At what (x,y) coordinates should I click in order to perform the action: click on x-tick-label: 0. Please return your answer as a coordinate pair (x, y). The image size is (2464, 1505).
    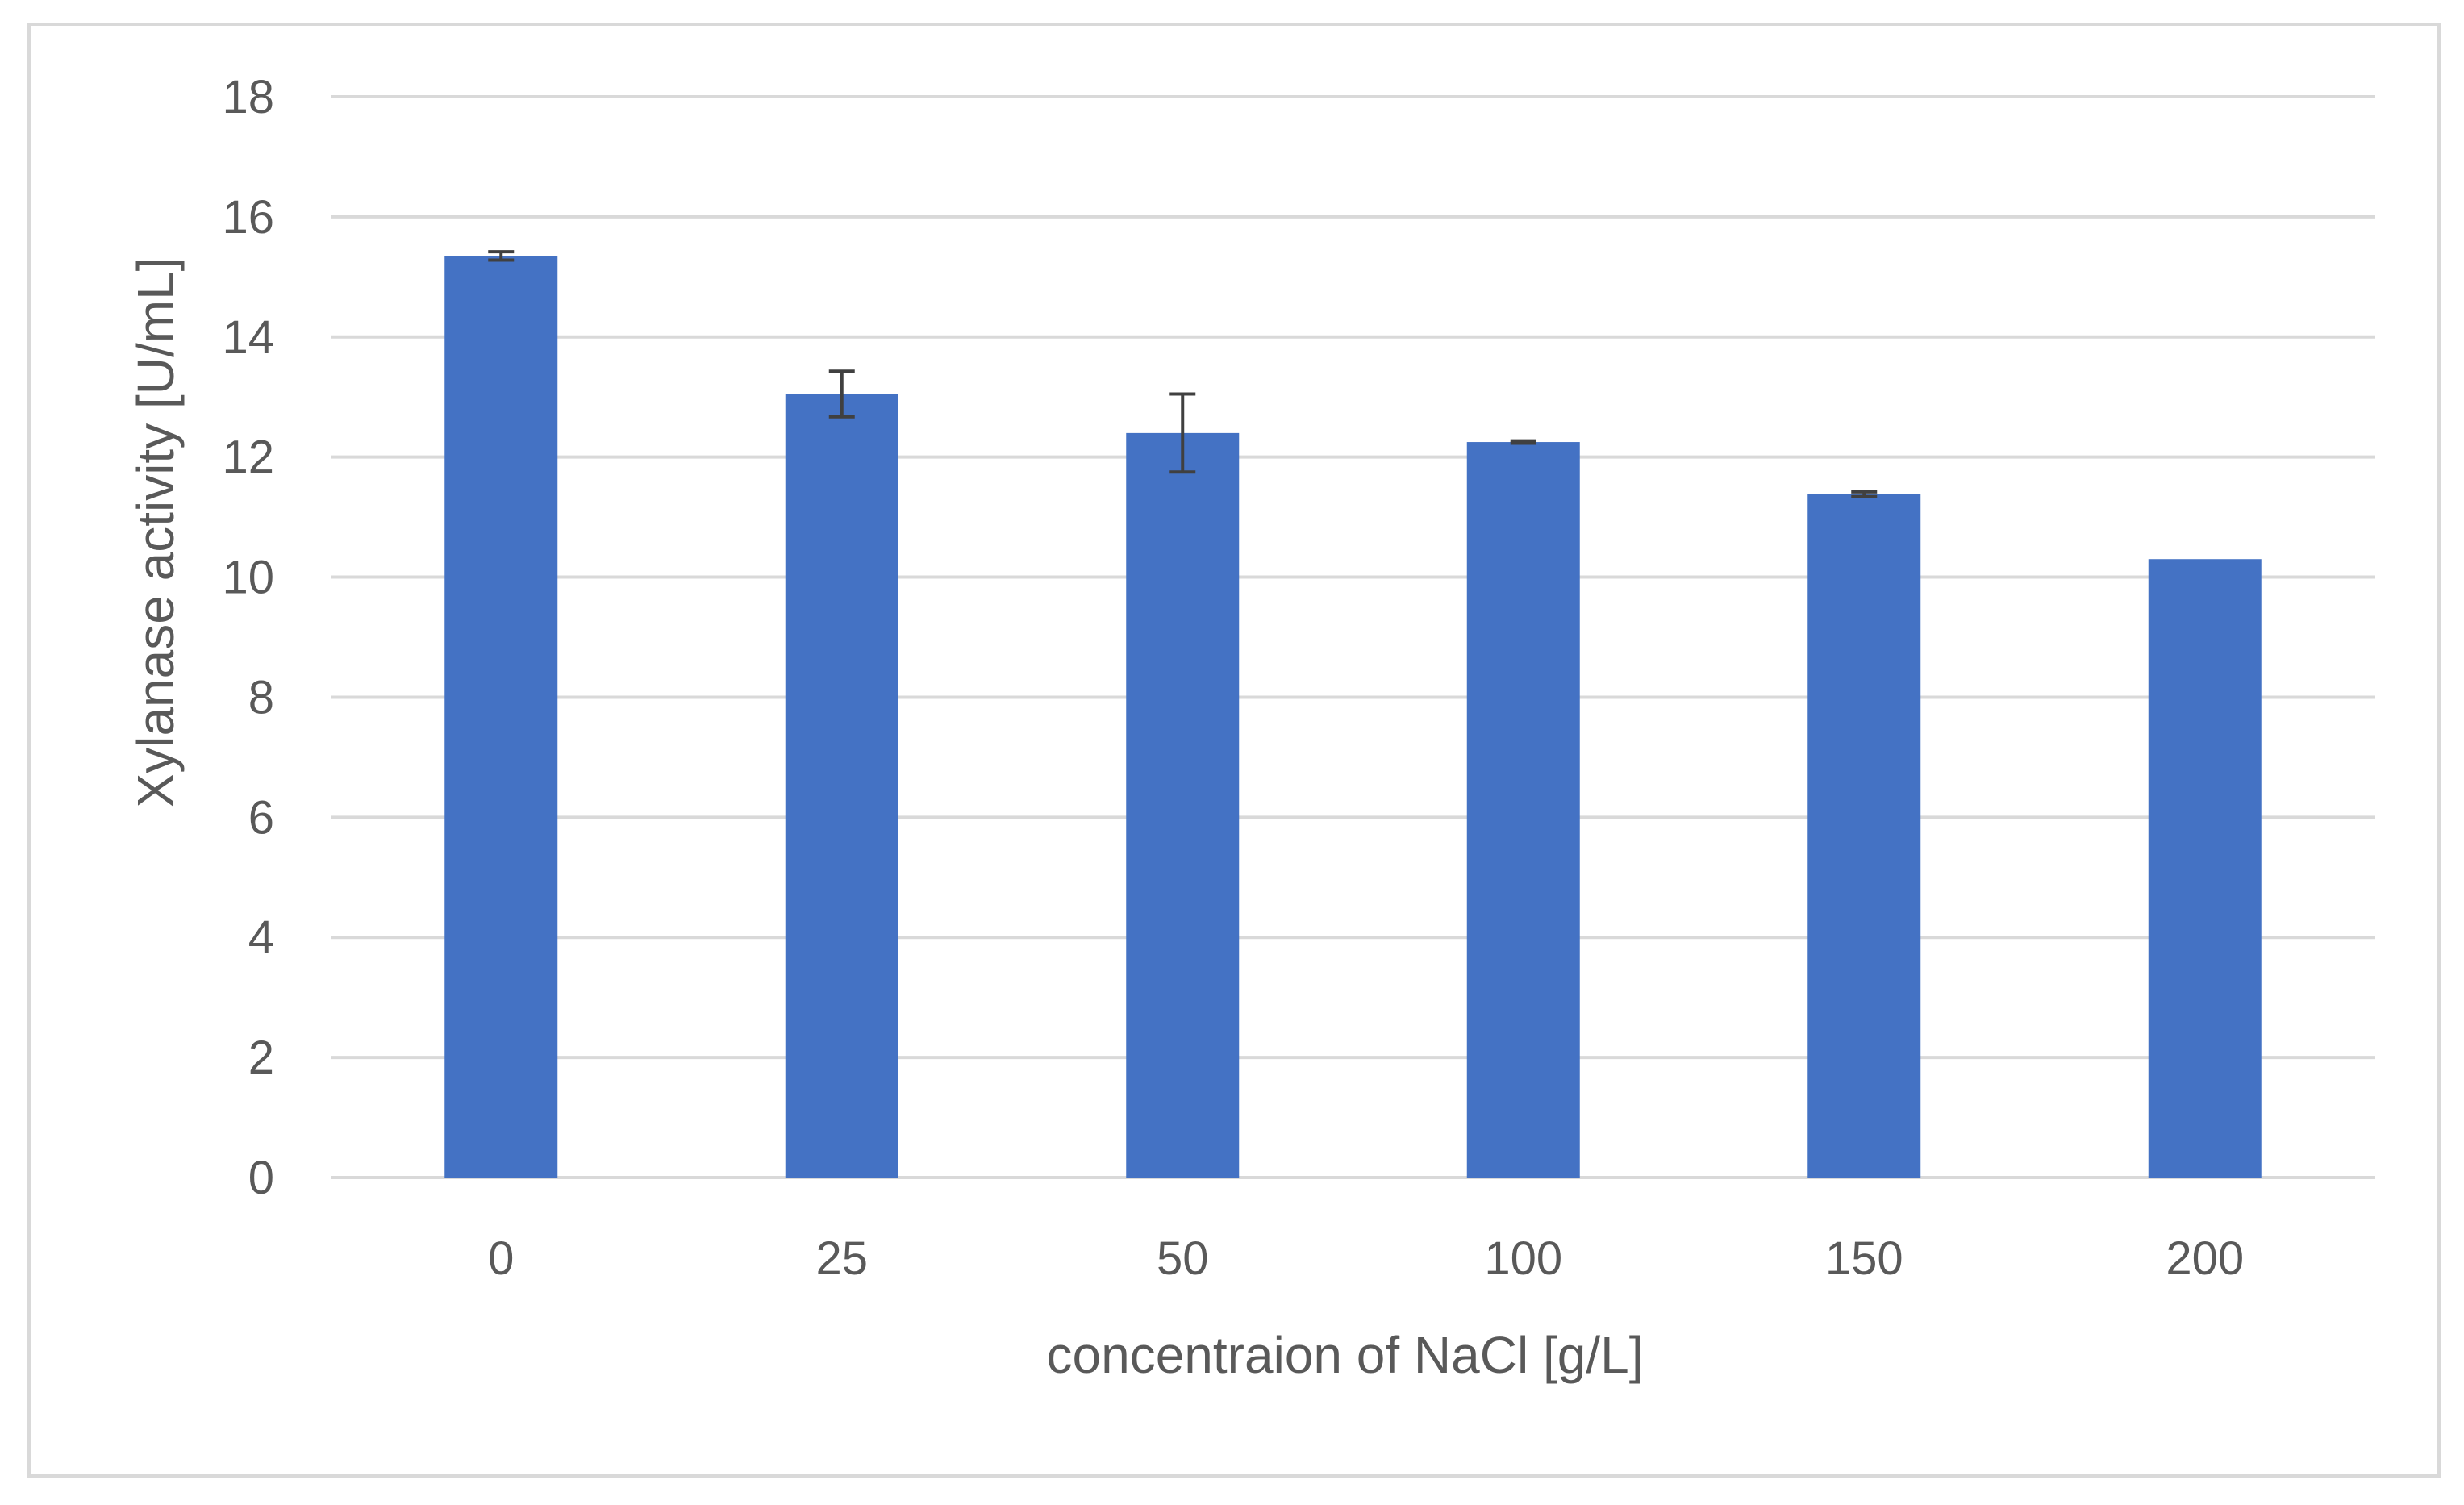
    Looking at the image, I should click on (501, 1258).